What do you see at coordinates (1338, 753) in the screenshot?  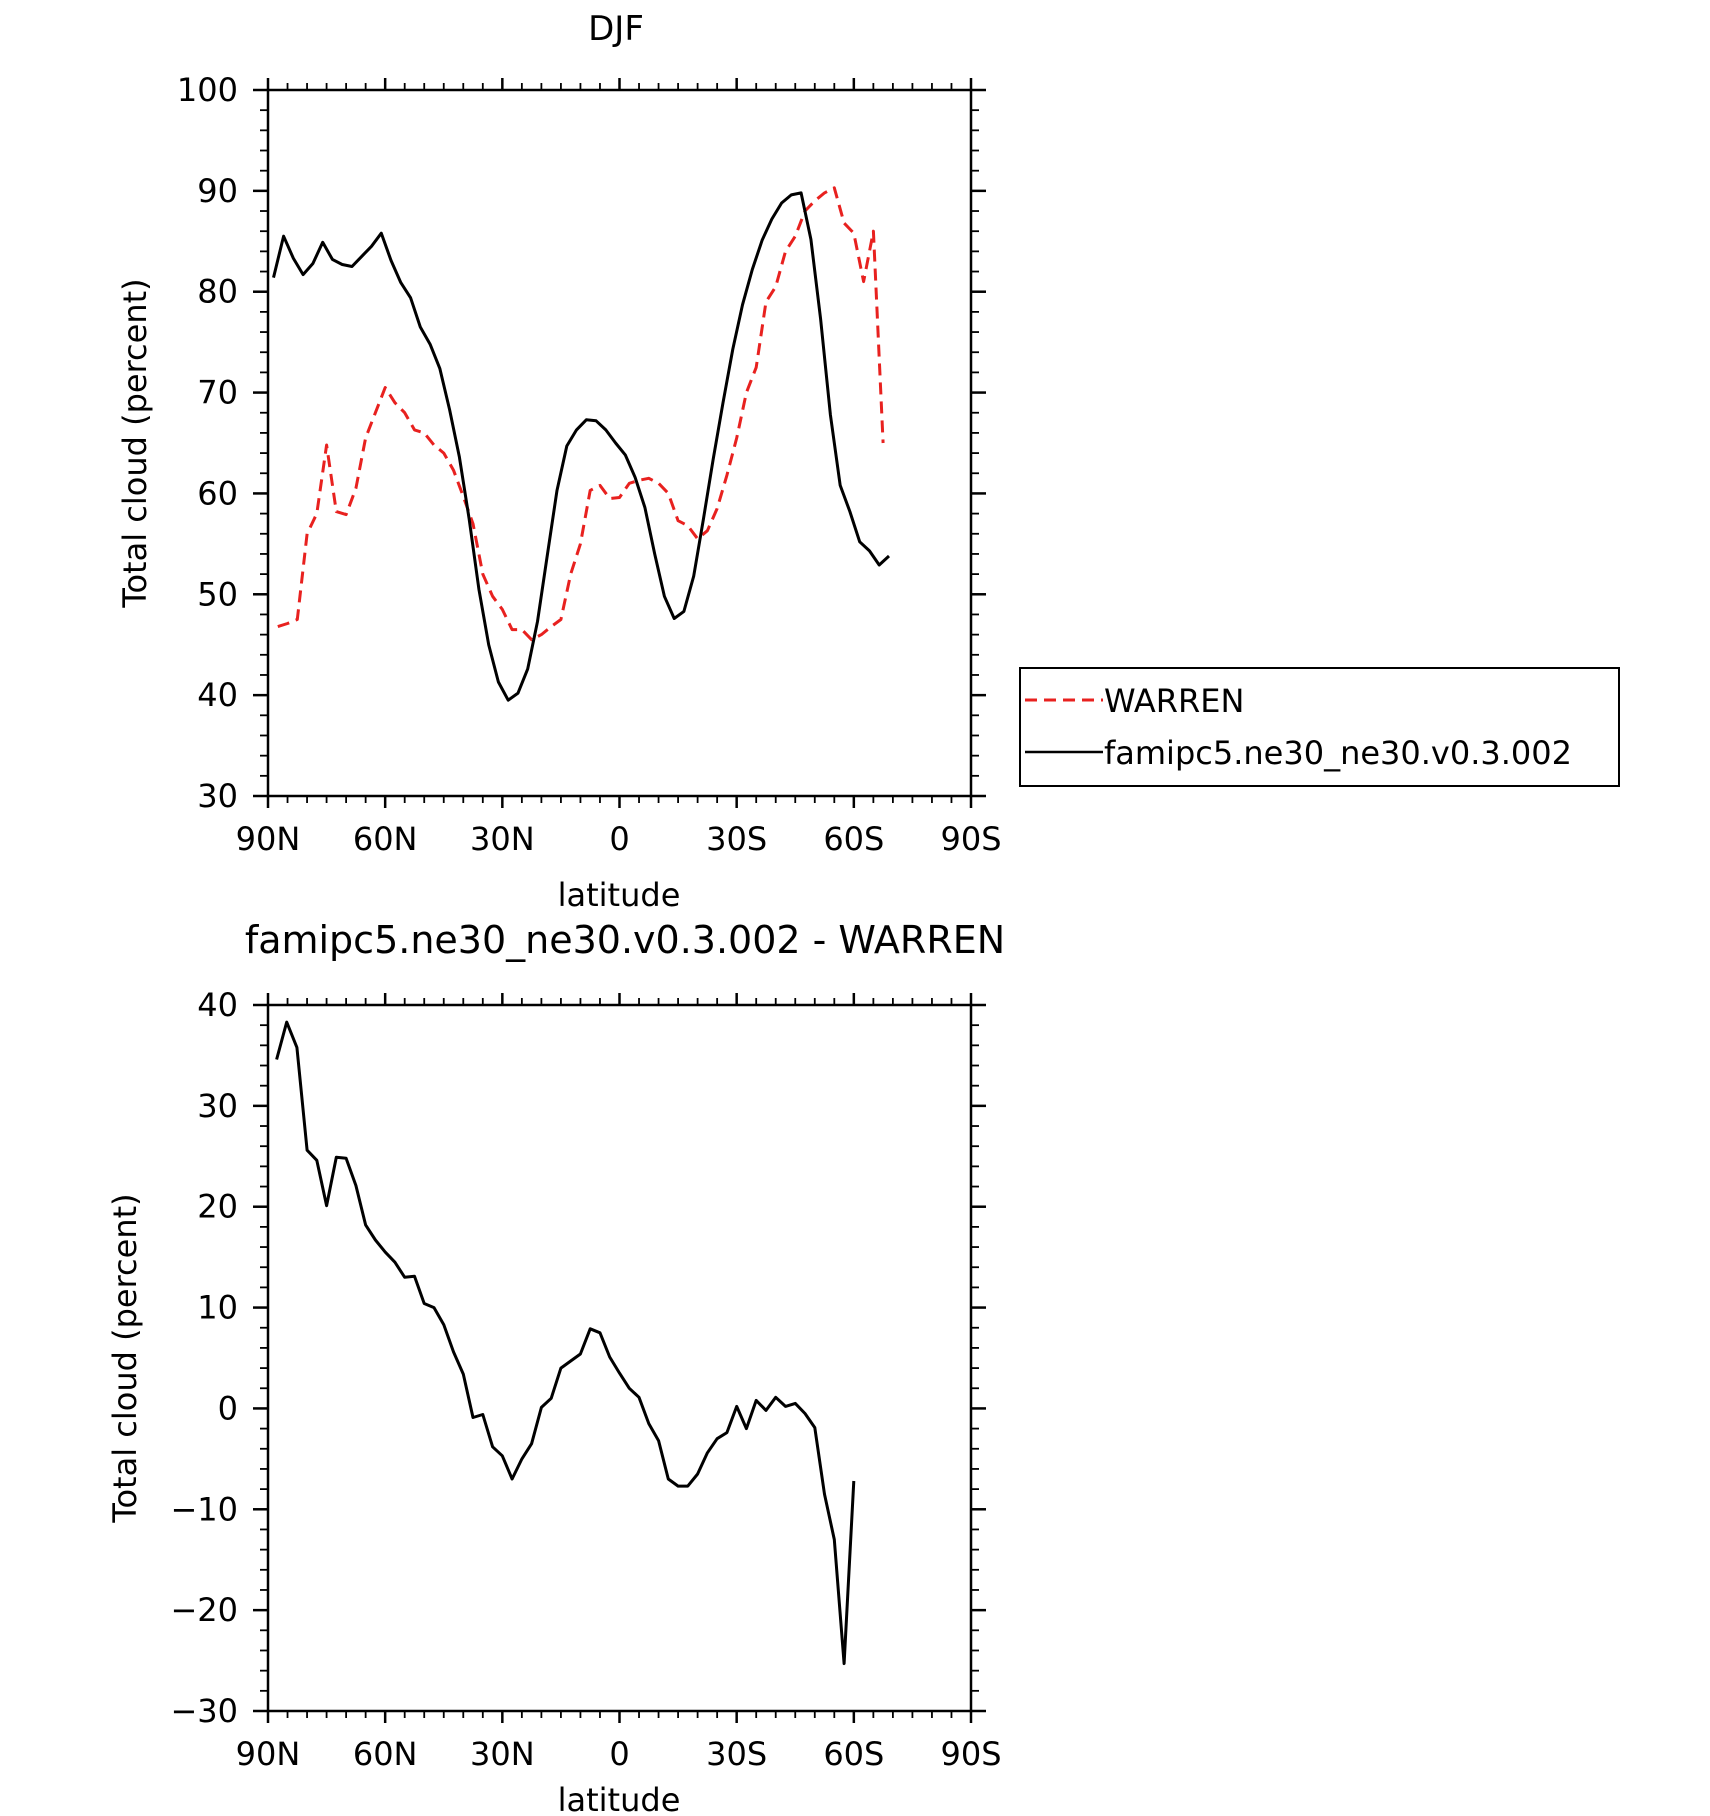 I see `legend-label-model: famipc5.ne30_ne30.v0.3.002` at bounding box center [1338, 753].